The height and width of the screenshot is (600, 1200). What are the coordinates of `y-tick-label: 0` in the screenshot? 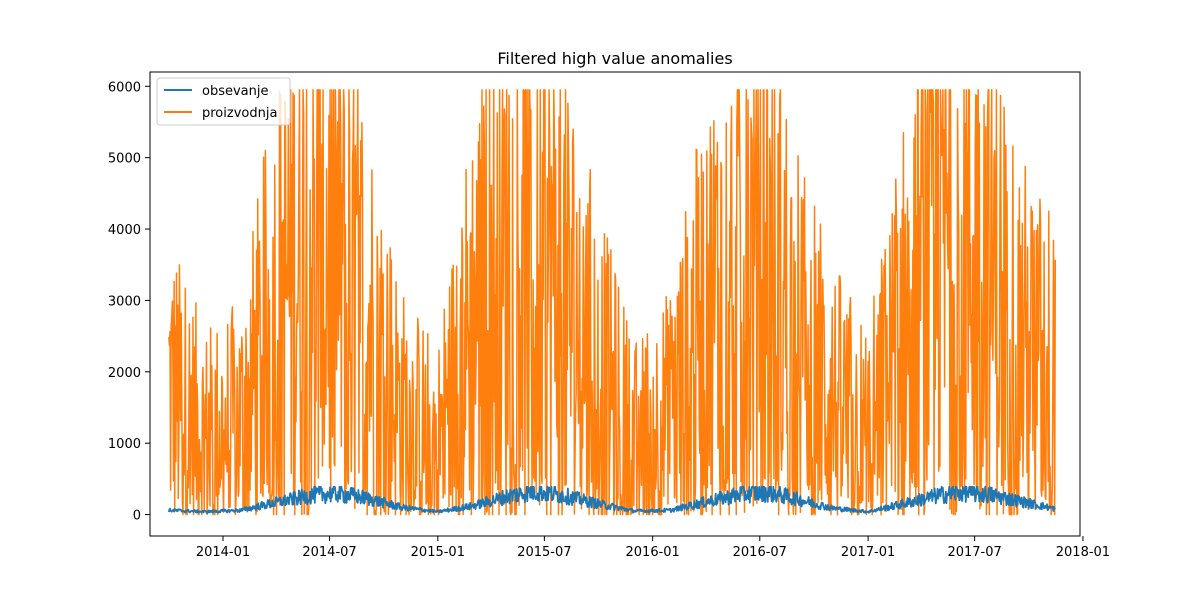 It's located at (137, 516).